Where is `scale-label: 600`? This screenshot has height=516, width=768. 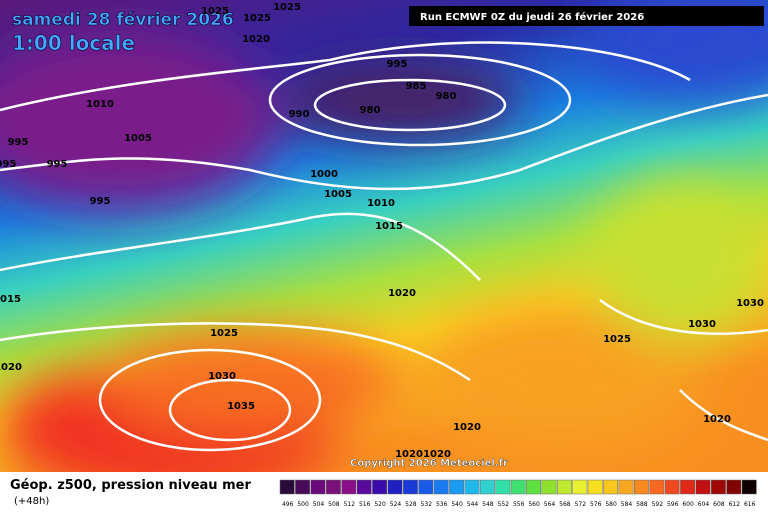 scale-label: 600 is located at coordinates (688, 504).